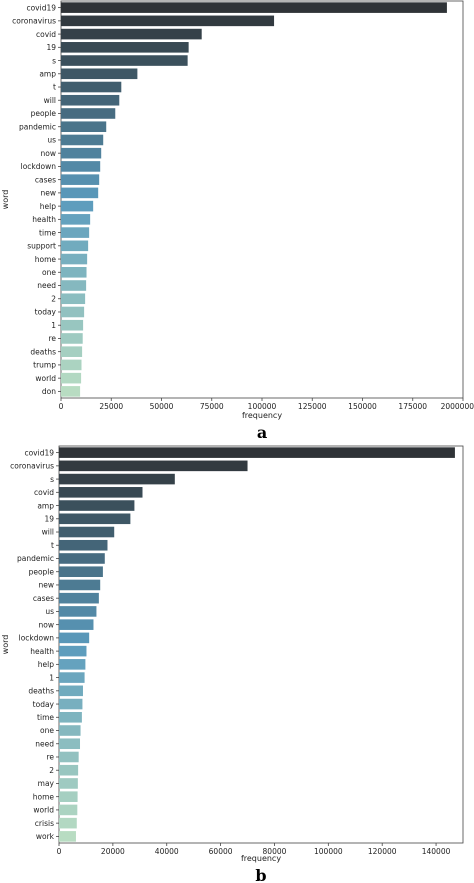  Describe the element at coordinates (382, 851) in the screenshot. I see `x-tick-label: 120000` at that location.